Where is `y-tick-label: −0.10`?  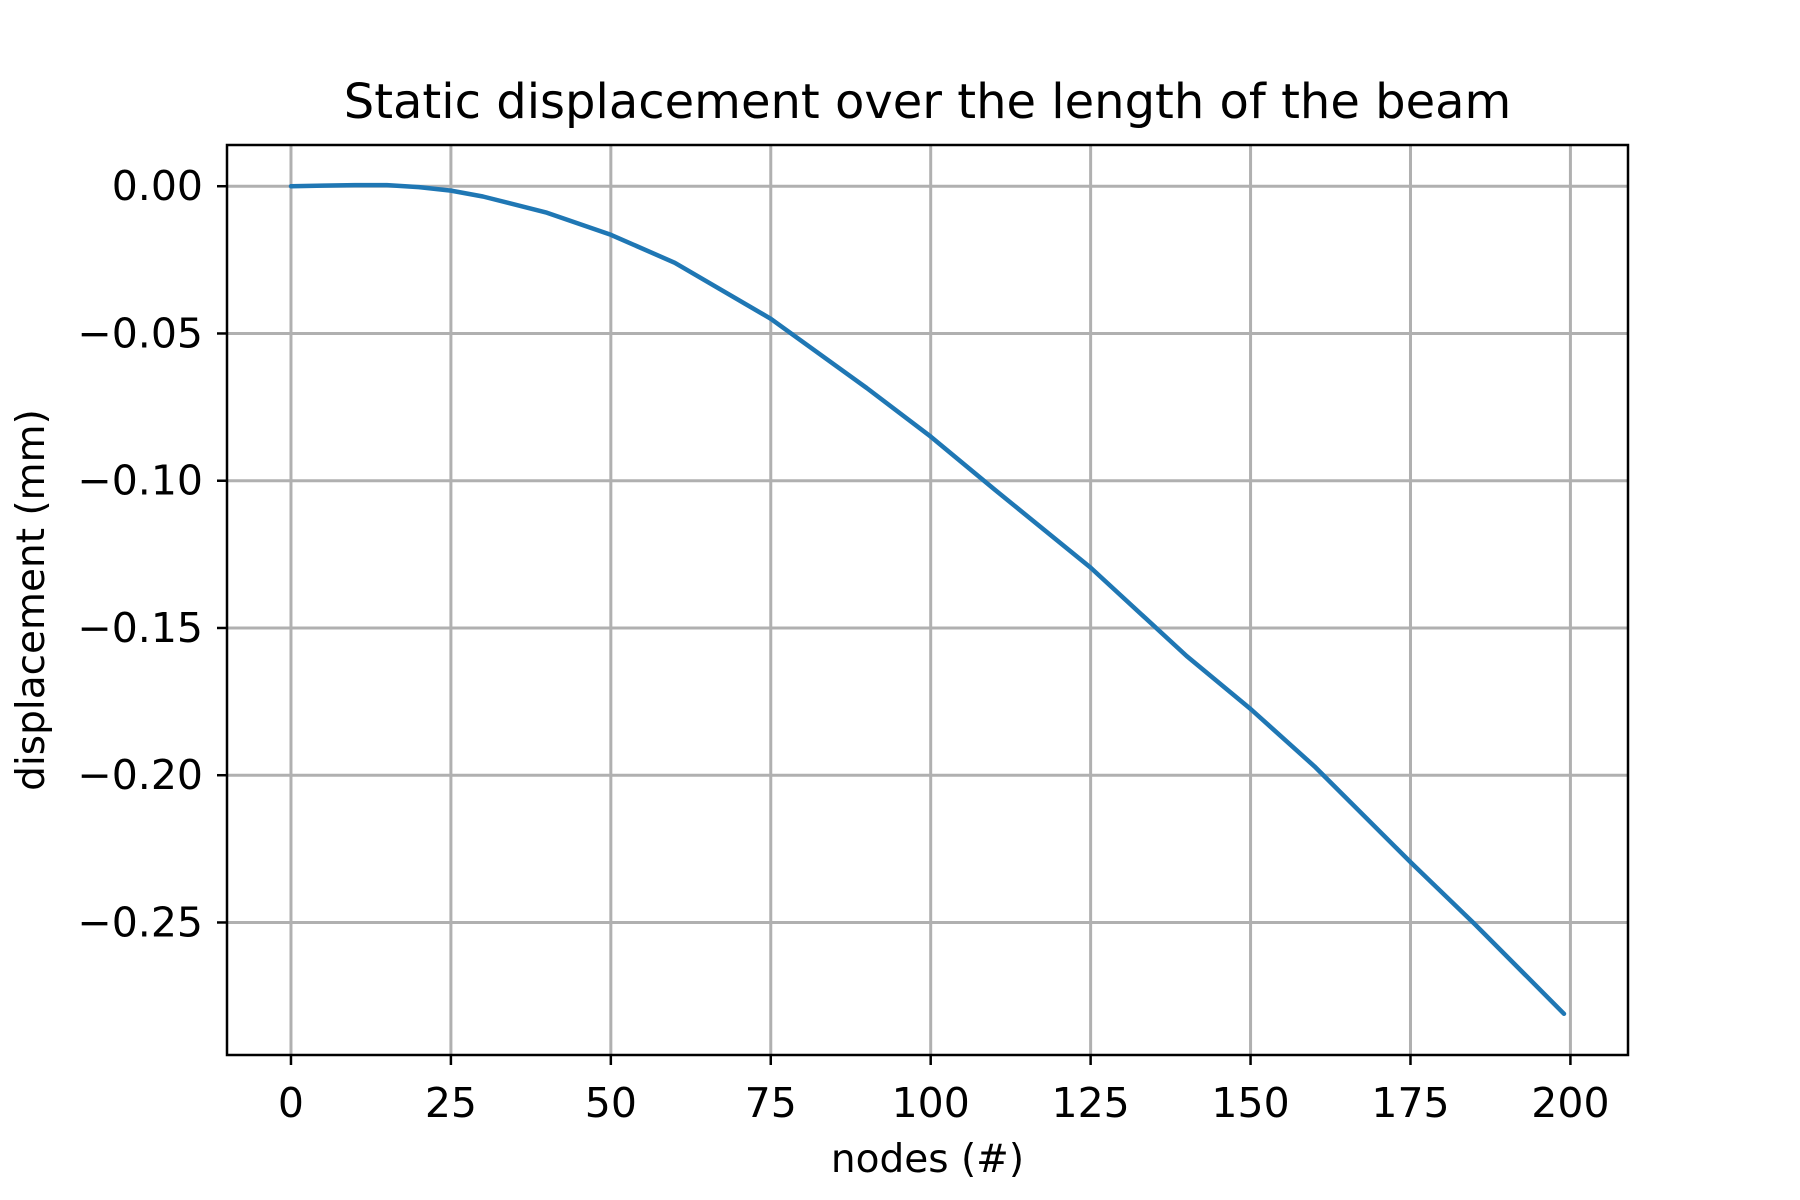 y-tick-label: −0.10 is located at coordinates (140, 481).